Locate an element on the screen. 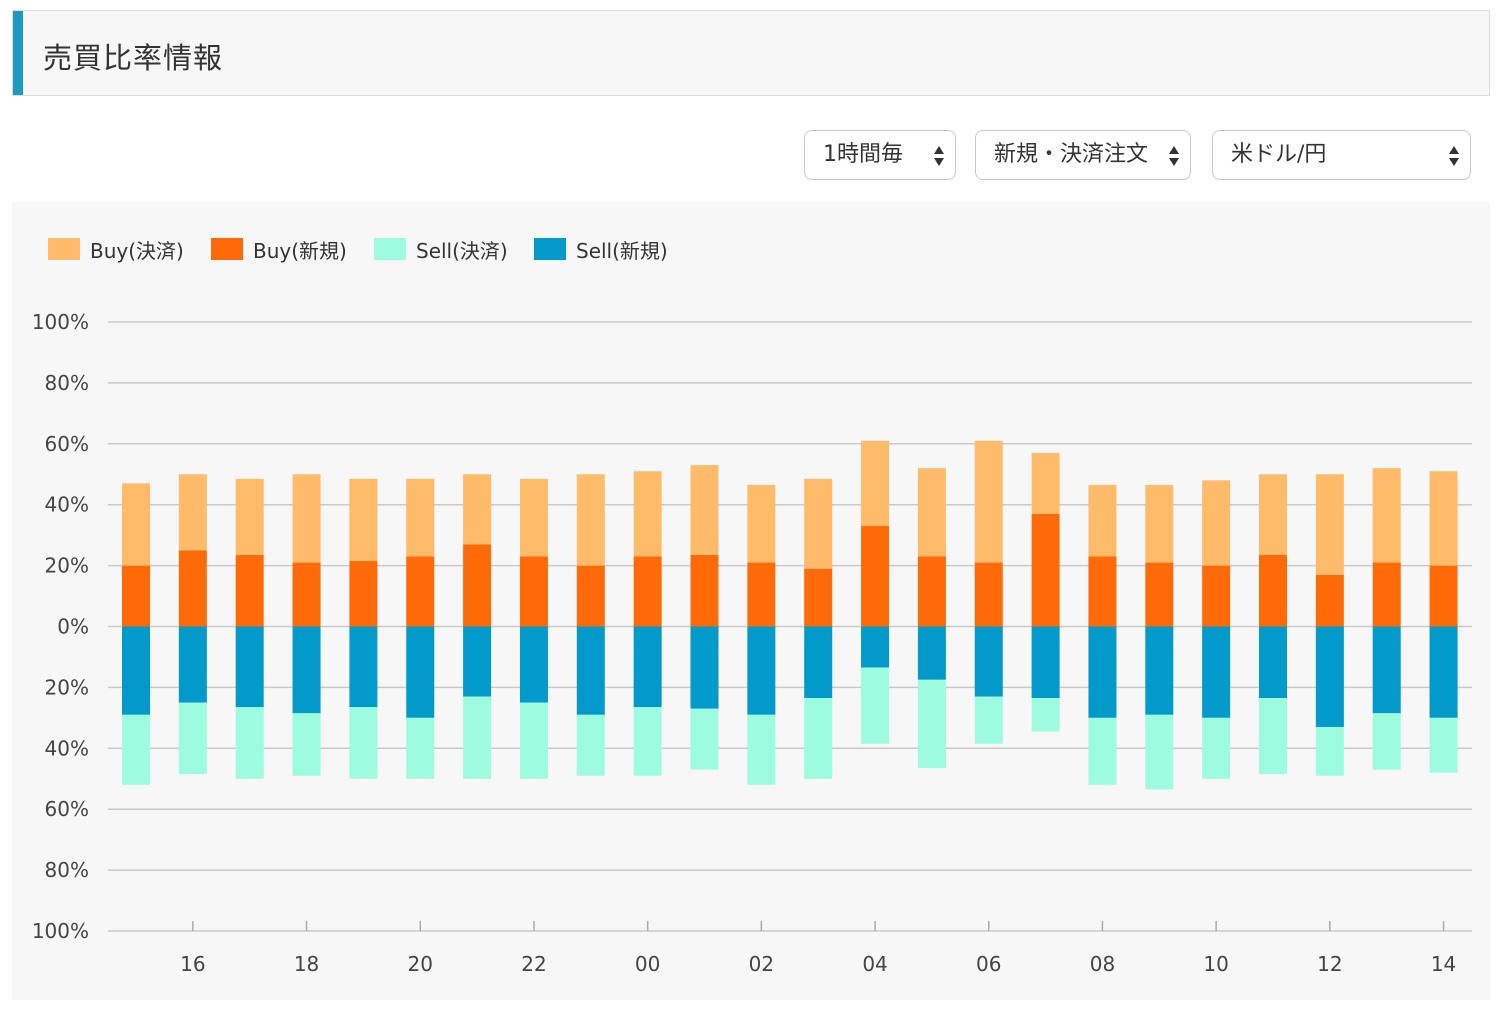 The height and width of the screenshot is (1012, 1500). legend-item-sell-close: Sell(決済) is located at coordinates (441, 249).